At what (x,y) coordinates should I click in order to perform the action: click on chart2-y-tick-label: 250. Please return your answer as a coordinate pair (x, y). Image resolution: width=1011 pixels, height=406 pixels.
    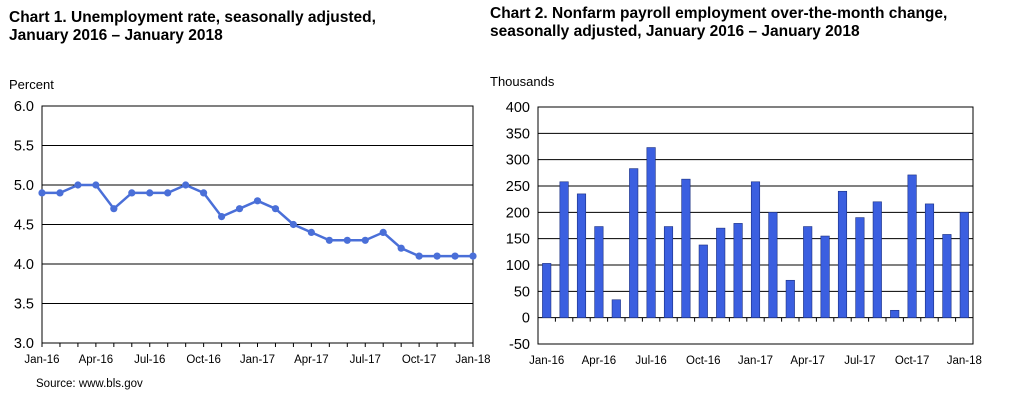
    Looking at the image, I should click on (518, 187).